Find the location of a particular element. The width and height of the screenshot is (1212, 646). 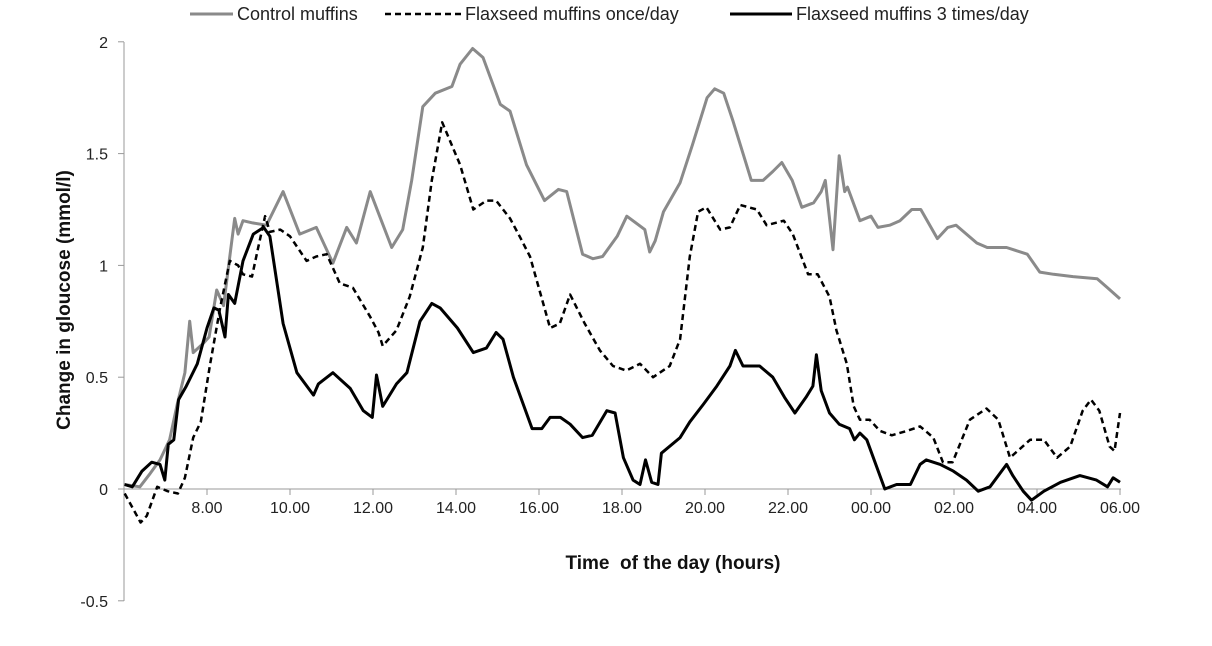

x-tick-label: 20.00 is located at coordinates (705, 508).